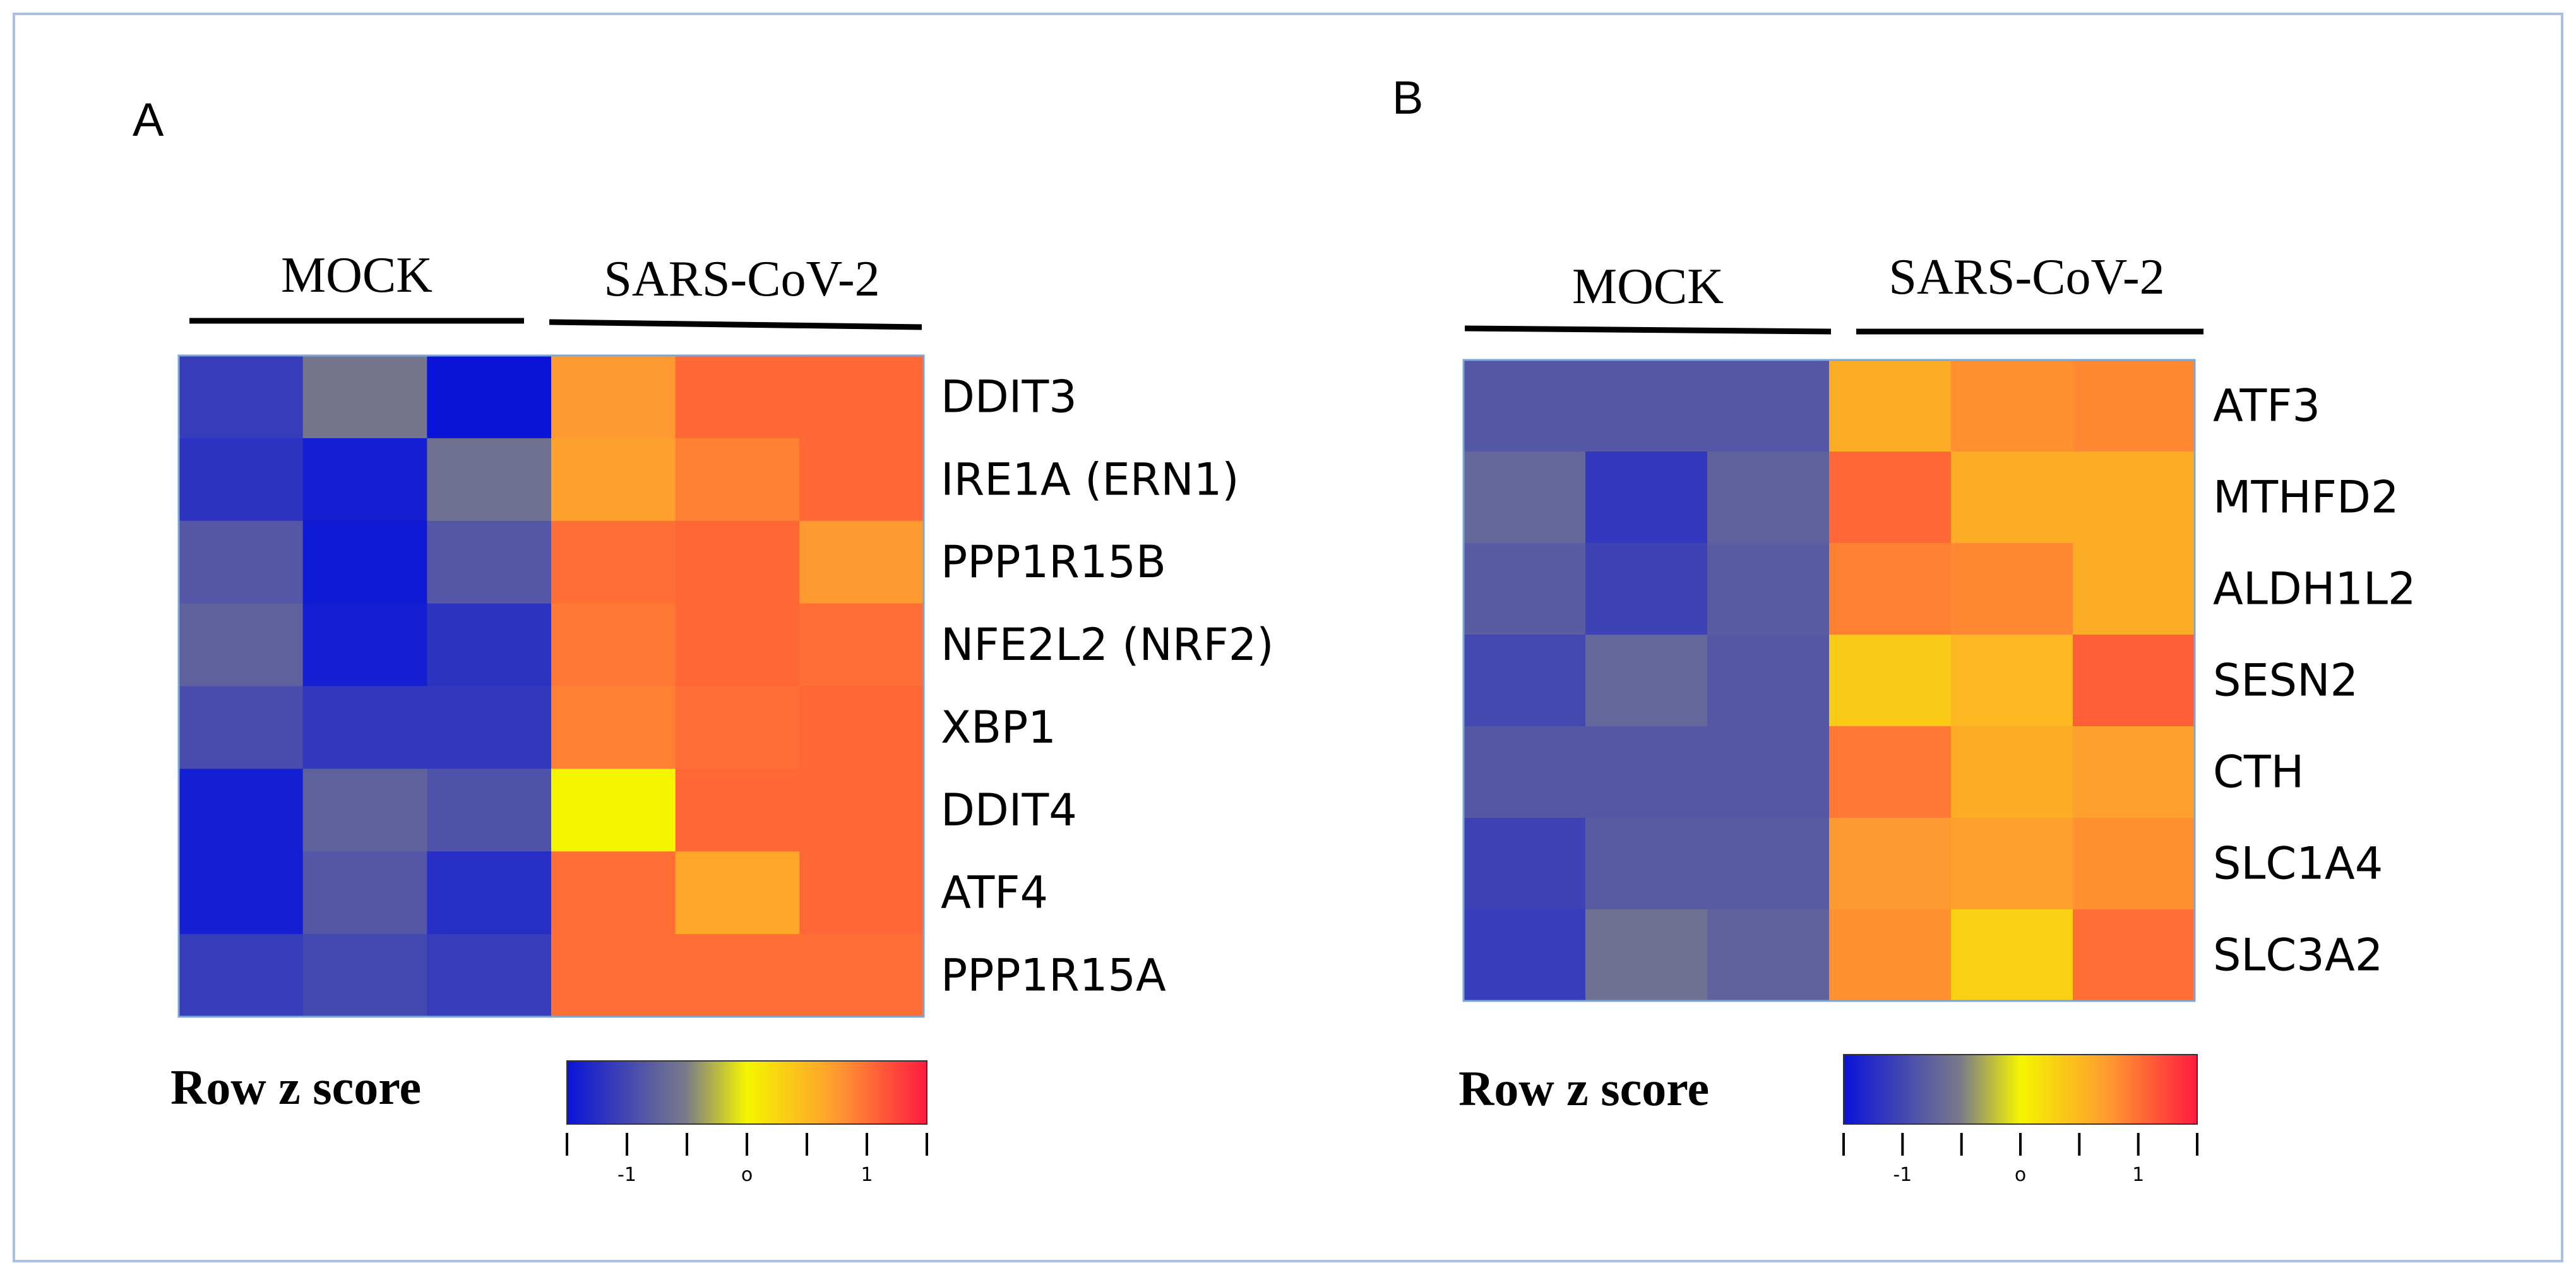  Describe the element at coordinates (1902, 1175) in the screenshot. I see `panel-b-colorbar-tick-label: -1` at that location.